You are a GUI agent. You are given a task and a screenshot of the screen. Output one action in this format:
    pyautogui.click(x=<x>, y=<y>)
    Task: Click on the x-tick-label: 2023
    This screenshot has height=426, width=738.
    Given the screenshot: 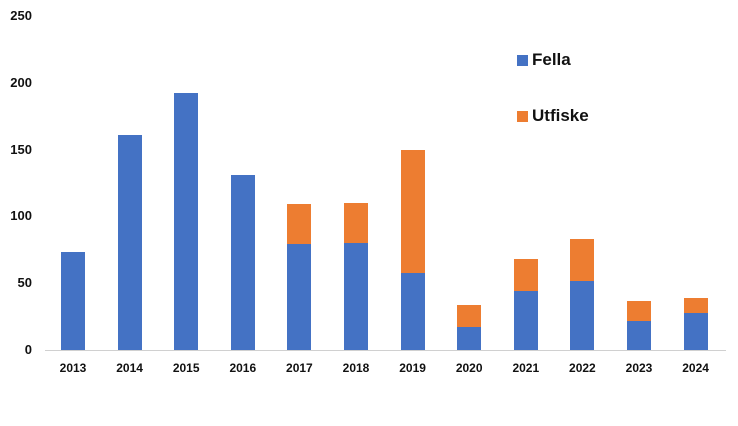 What is the action you would take?
    pyautogui.click(x=639, y=368)
    